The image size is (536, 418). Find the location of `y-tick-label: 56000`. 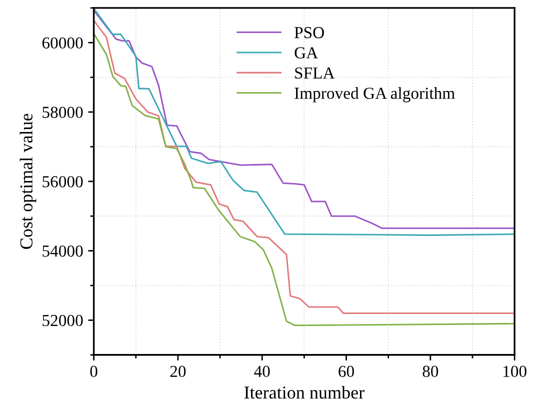

y-tick-label: 56000 is located at coordinates (62, 182).